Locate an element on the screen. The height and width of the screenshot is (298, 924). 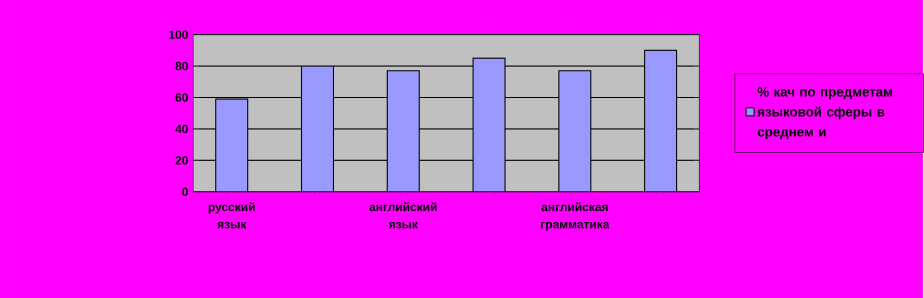
y-tick-label: 60 is located at coordinates (182, 97).